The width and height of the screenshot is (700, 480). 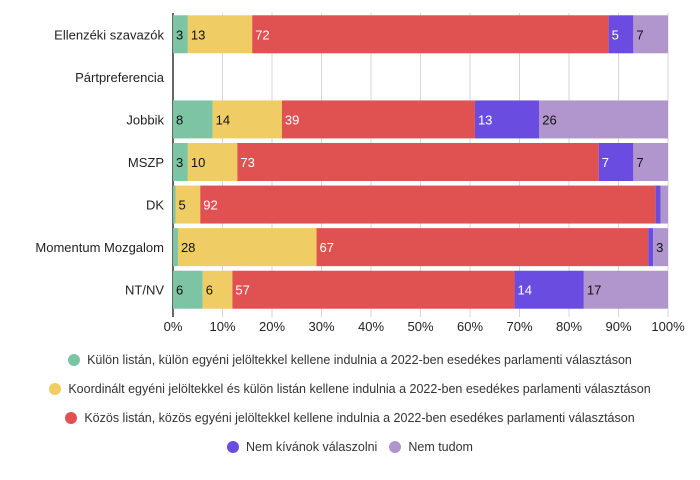 What do you see at coordinates (155, 205) in the screenshot?
I see `category-label: DK` at bounding box center [155, 205].